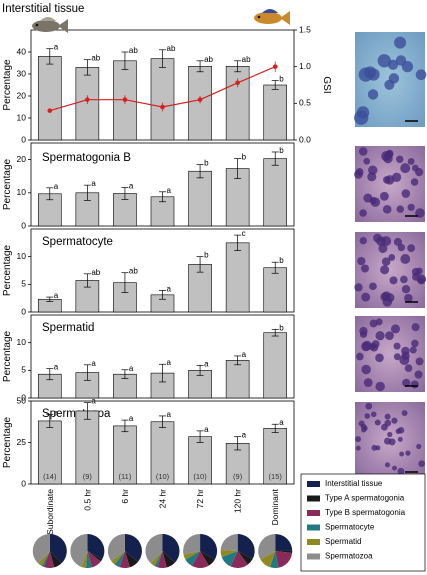  I want to click on fish-eye, so click(37, 25).